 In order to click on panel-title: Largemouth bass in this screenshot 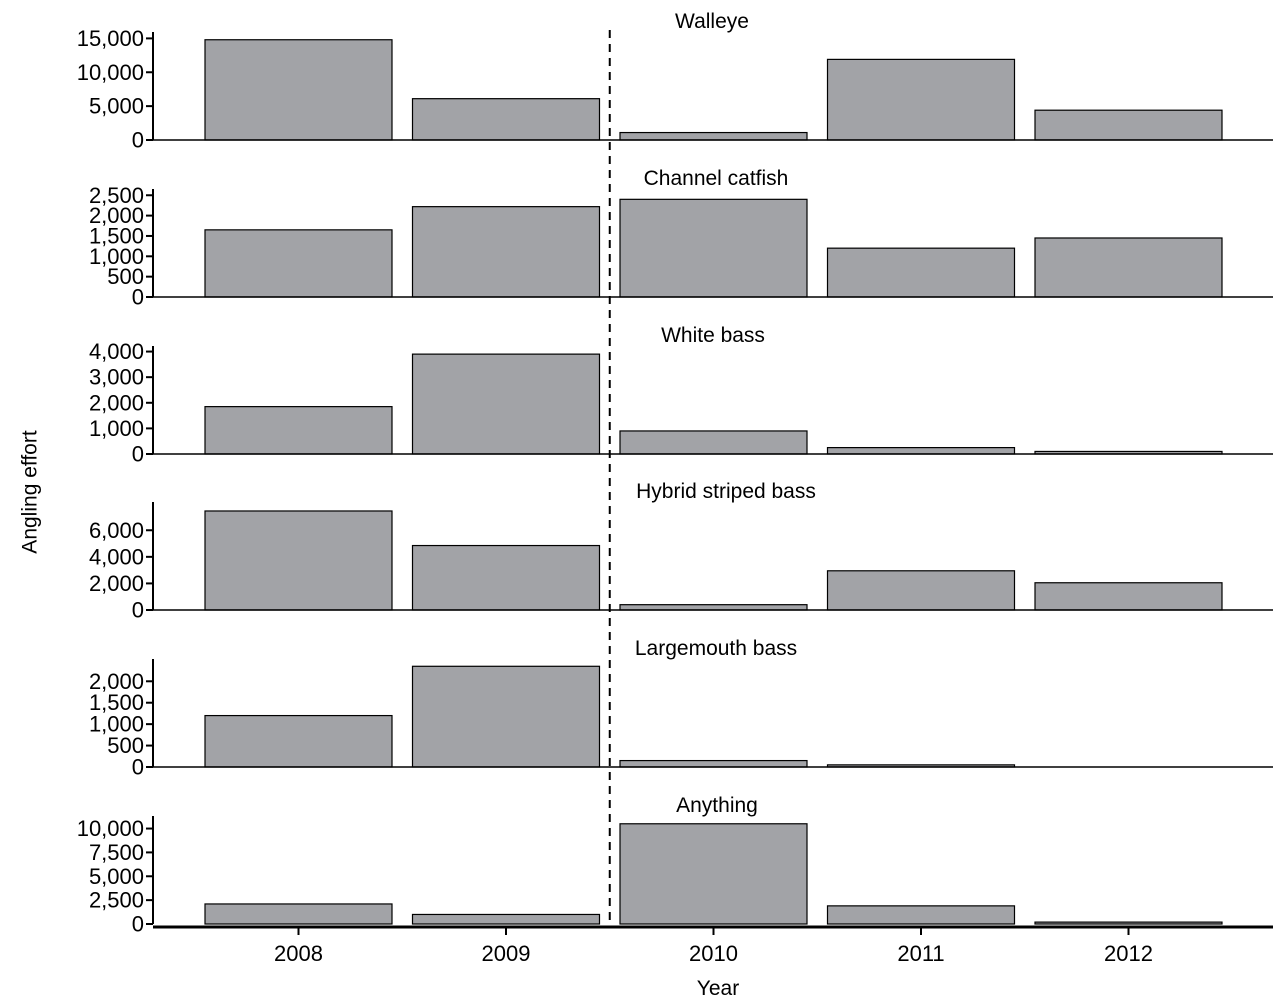, I will do `click(716, 648)`.